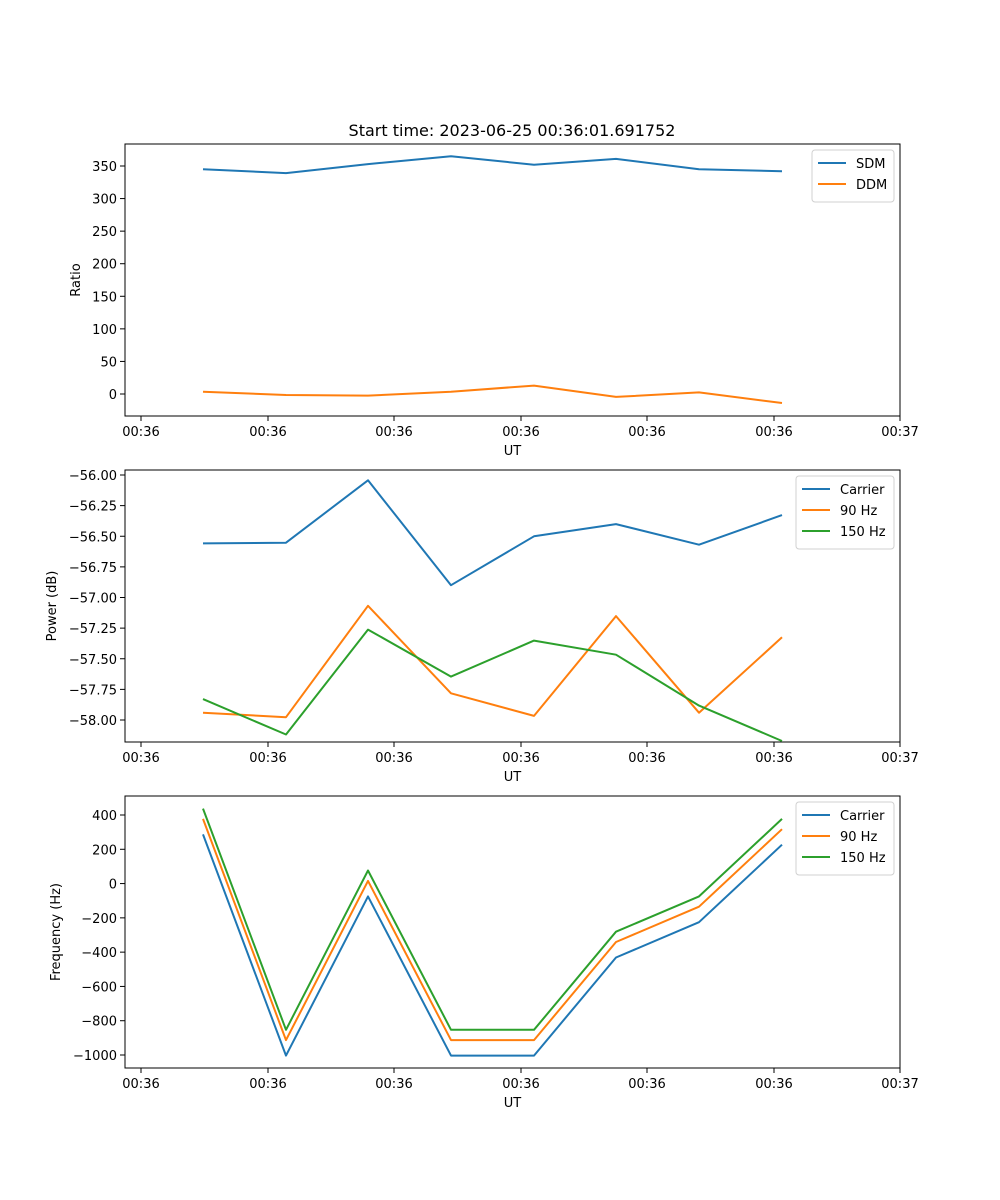 Image resolution: width=1000 pixels, height=1200 pixels. I want to click on y-tick-label: −57.25, so click(93, 629).